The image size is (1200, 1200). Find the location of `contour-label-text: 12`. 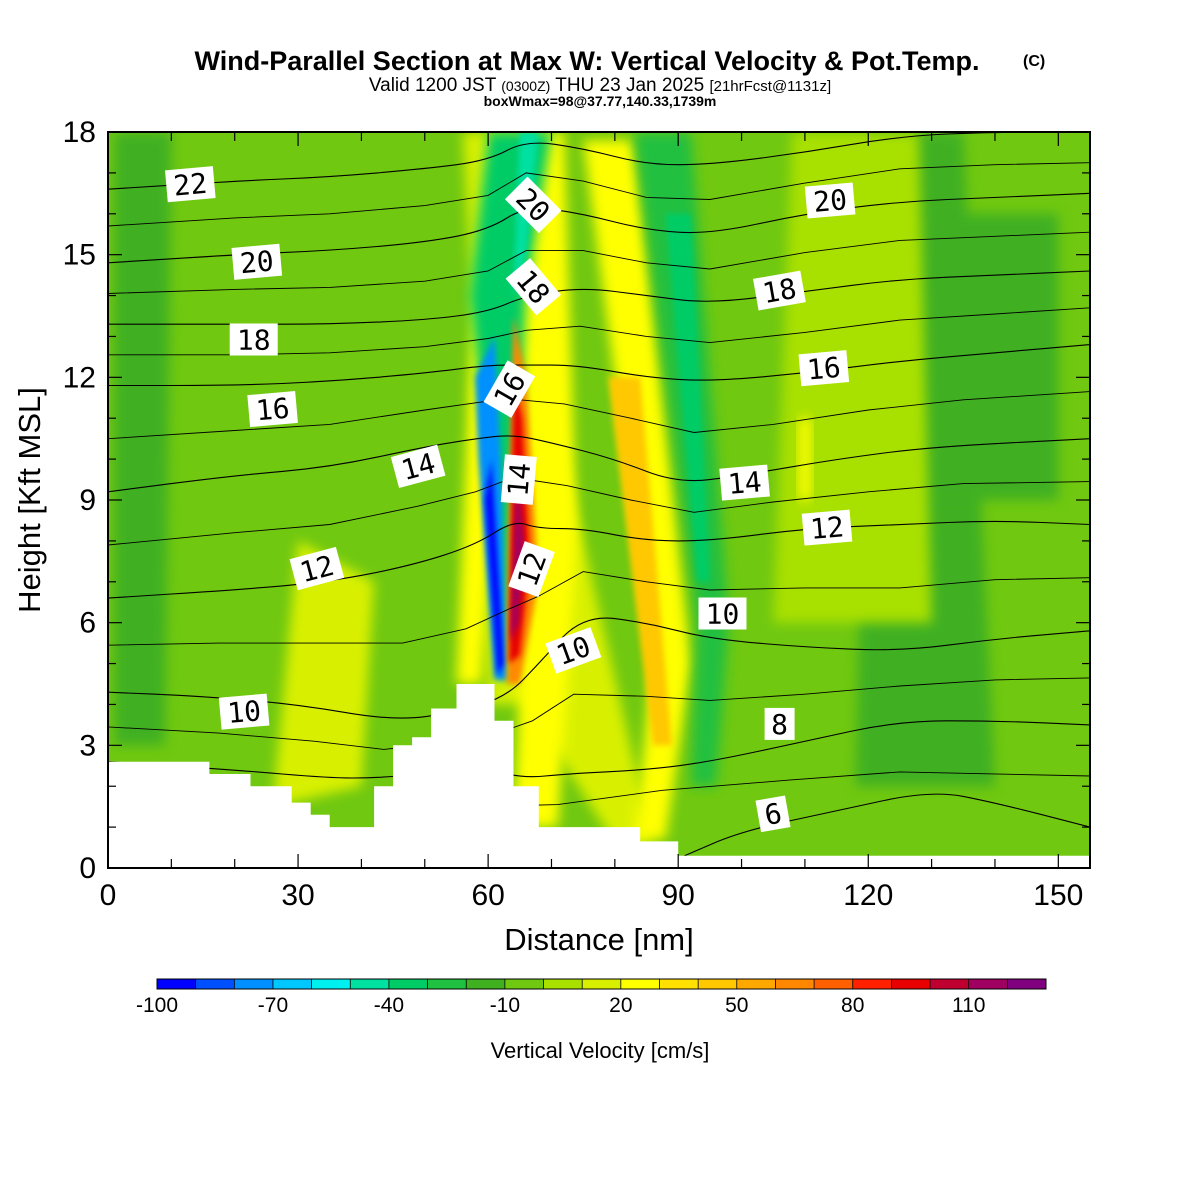

contour-label-text: 12 is located at coordinates (827, 528).